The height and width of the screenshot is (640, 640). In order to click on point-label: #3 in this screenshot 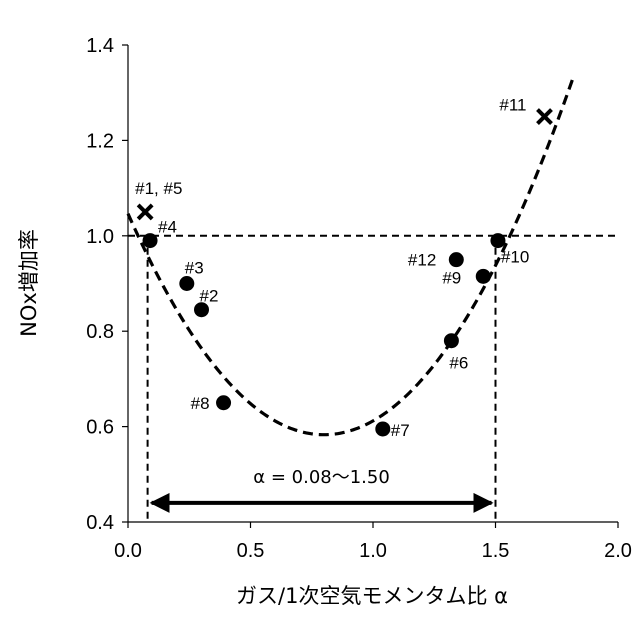, I will do `click(194, 268)`.